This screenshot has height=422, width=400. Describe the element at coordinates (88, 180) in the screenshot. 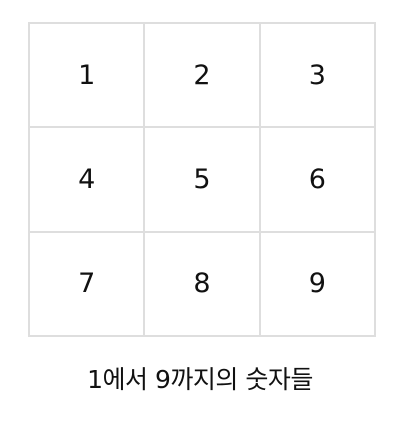

I see `grid-cell-4: 4` at that location.